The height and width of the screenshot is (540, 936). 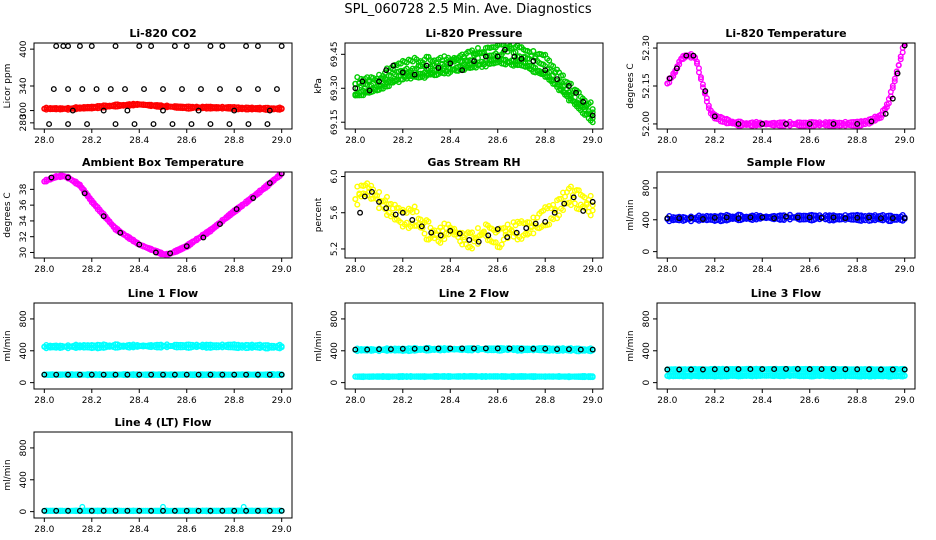 I want to click on y-tick-label: 30, so click(x=24, y=252).